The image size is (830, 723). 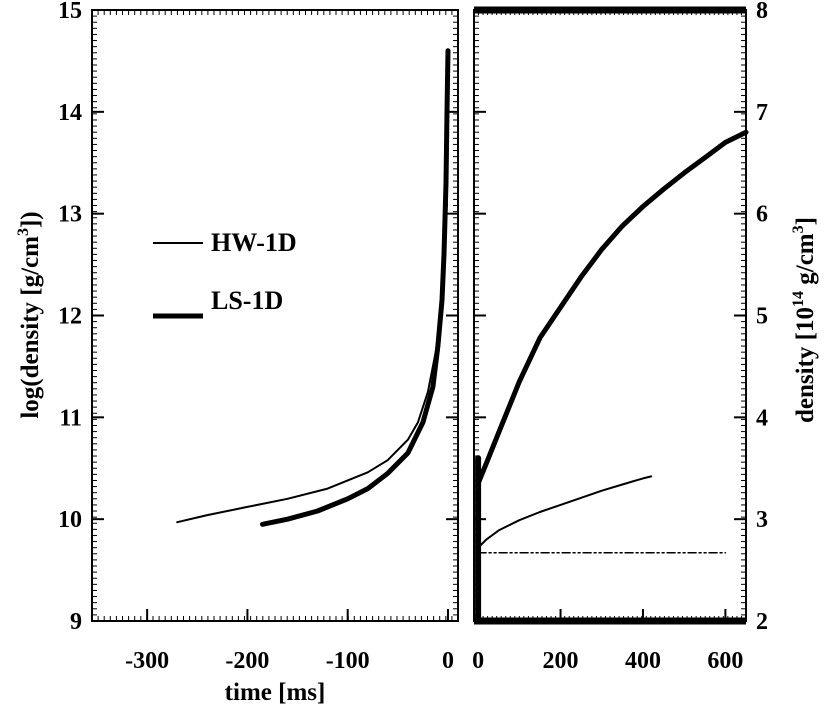 I want to click on right-y-tick-label: 8, so click(x=762, y=12).